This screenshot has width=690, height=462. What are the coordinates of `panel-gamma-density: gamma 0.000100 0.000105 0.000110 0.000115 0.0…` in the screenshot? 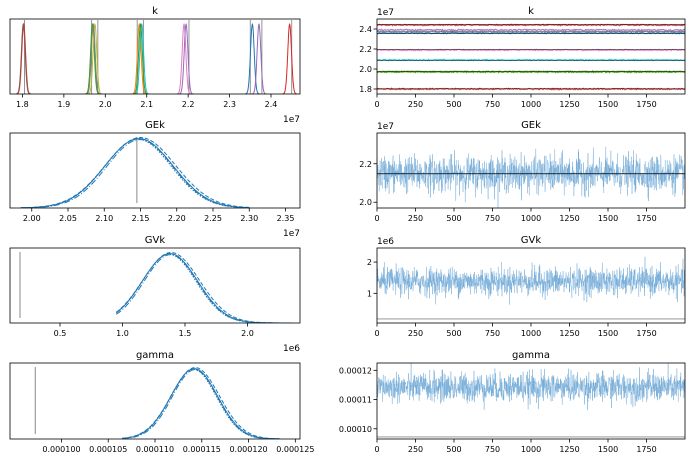 It's located at (161, 402).